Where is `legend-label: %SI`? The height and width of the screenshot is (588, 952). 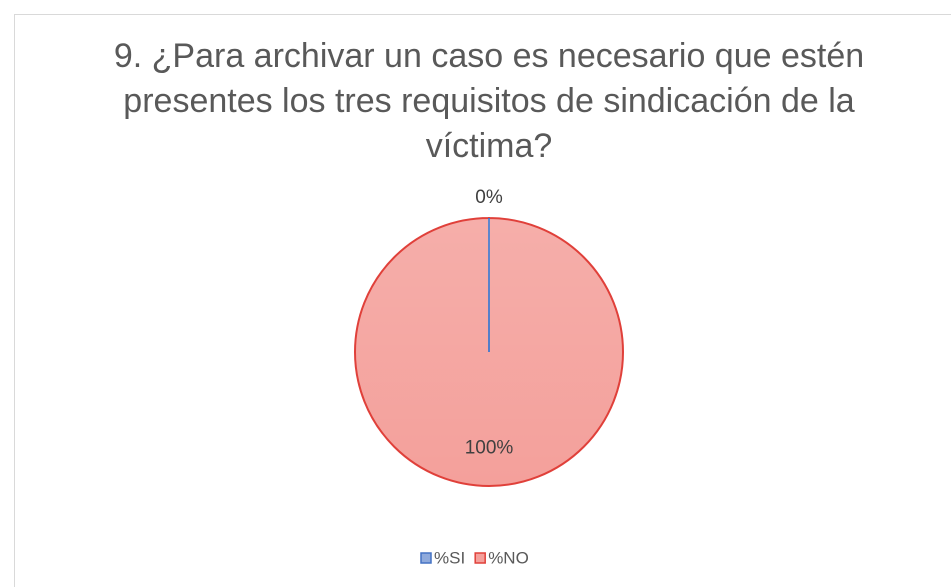 legend-label: %SI is located at coordinates (449, 557).